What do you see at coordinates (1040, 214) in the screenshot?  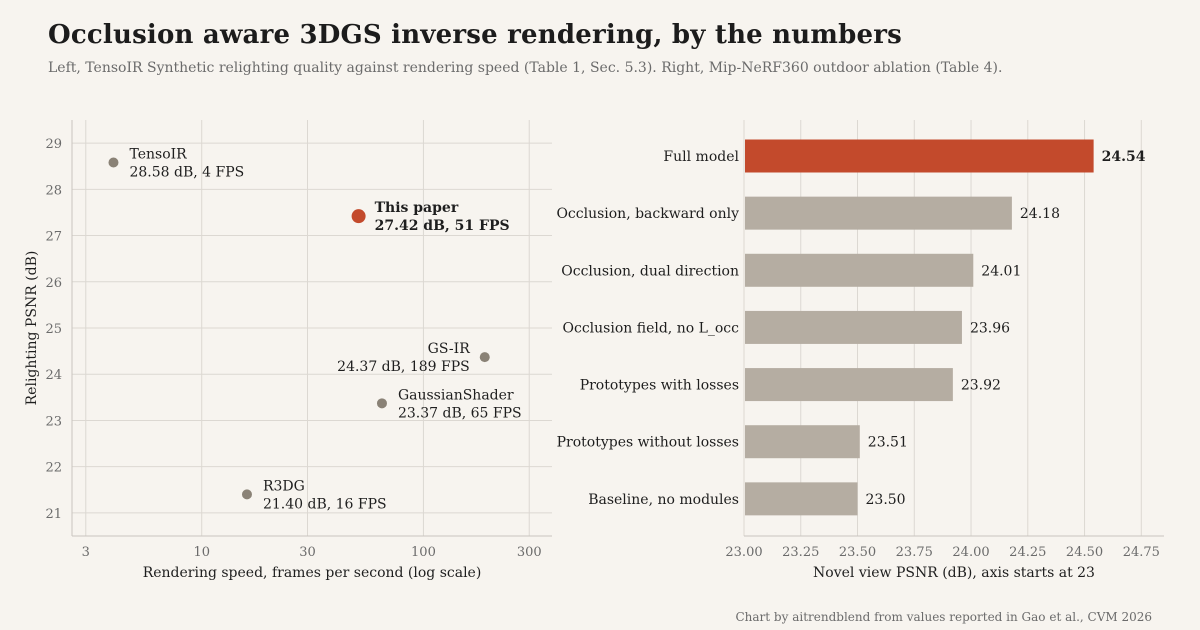 I see `bar-value-label: 24.18` at bounding box center [1040, 214].